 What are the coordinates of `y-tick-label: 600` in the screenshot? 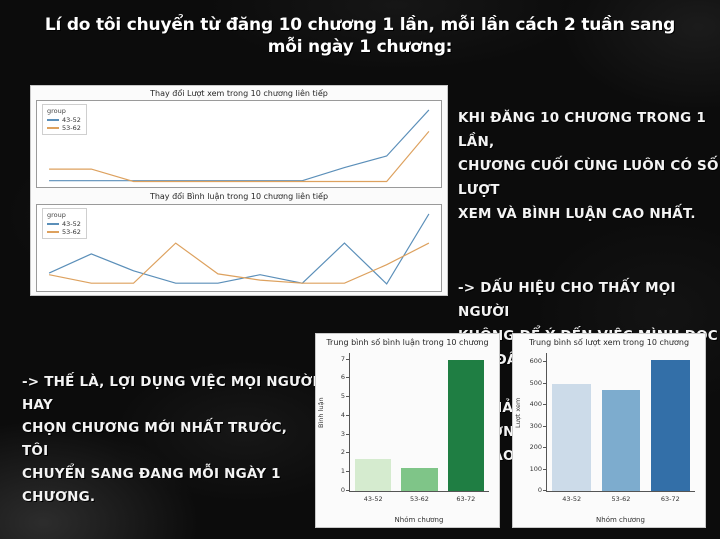 It's located at (535, 361).